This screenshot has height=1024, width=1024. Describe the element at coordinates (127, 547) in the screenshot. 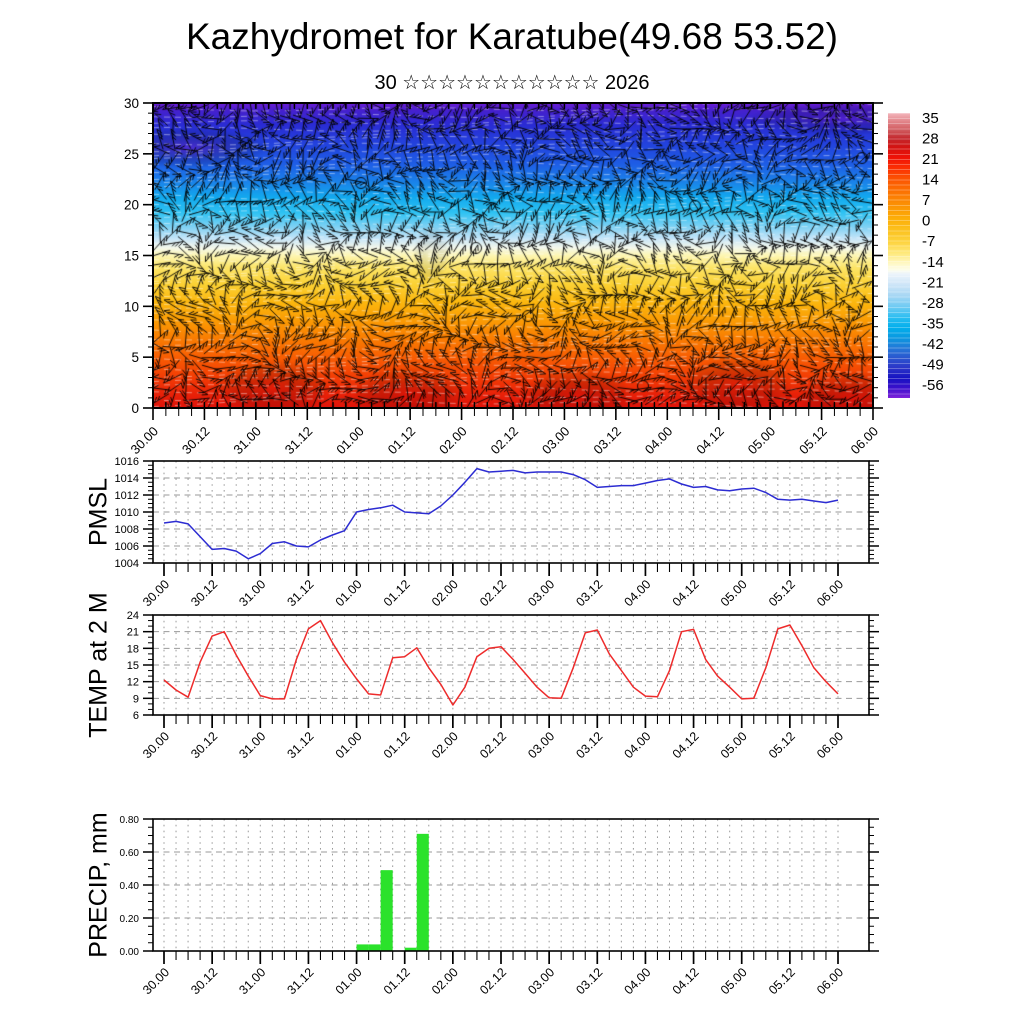

I see `y-tick-label: 1006` at that location.